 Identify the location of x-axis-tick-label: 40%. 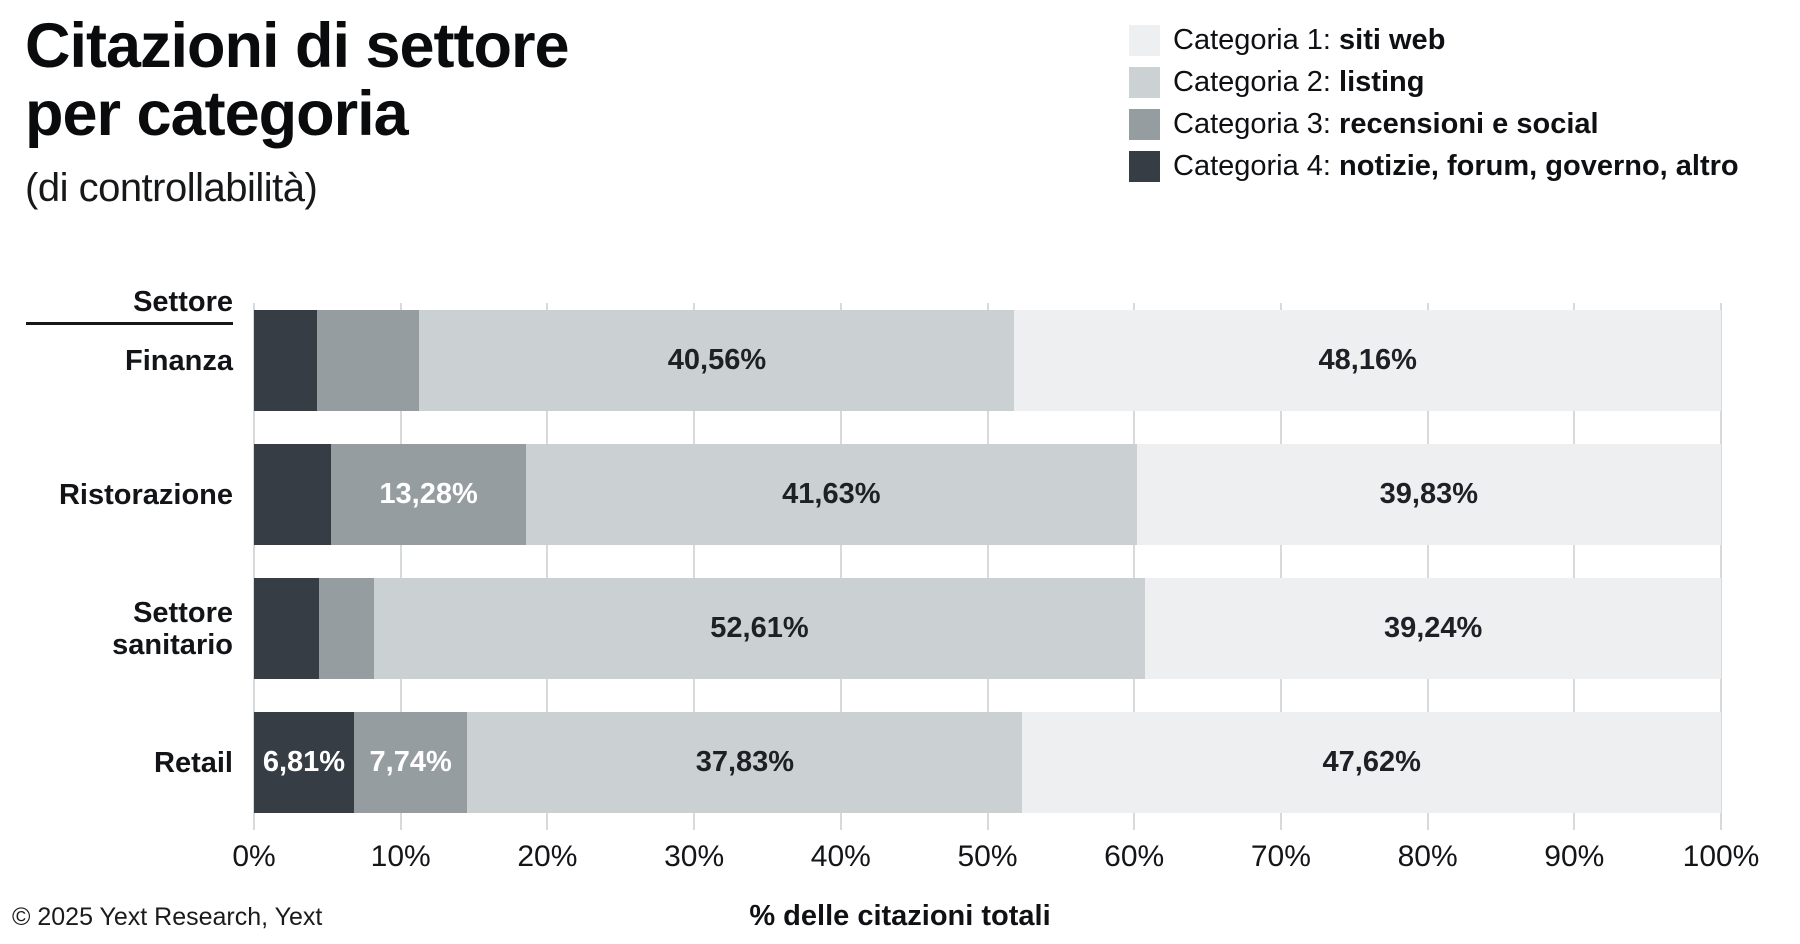
(840, 856).